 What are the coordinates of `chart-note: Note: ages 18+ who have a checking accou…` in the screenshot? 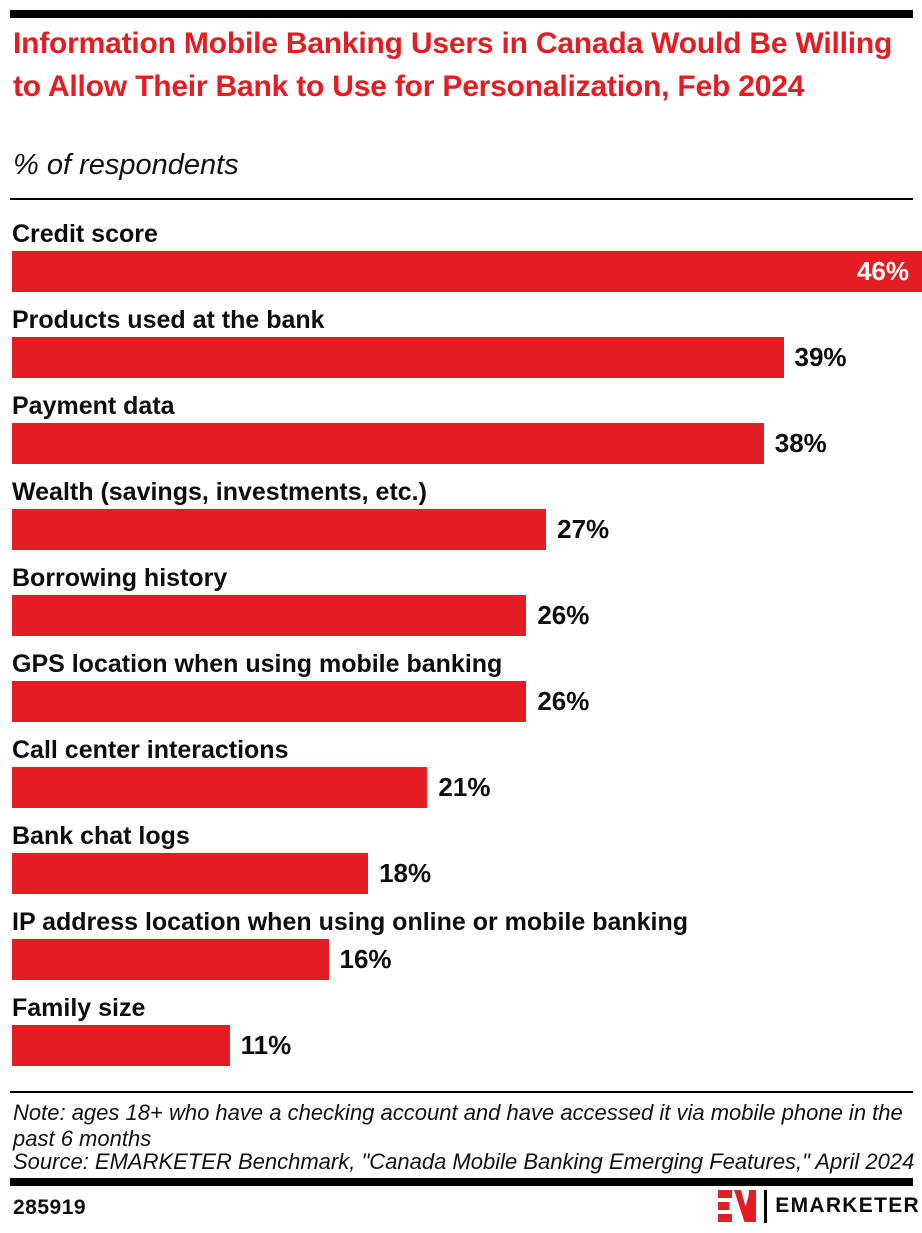 It's located at (458, 1126).